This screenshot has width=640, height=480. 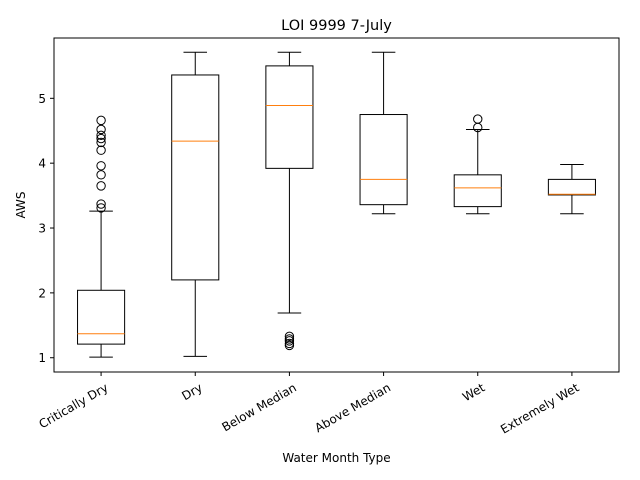 What do you see at coordinates (473, 392) in the screenshot?
I see `x-tick-label: Wet` at bounding box center [473, 392].